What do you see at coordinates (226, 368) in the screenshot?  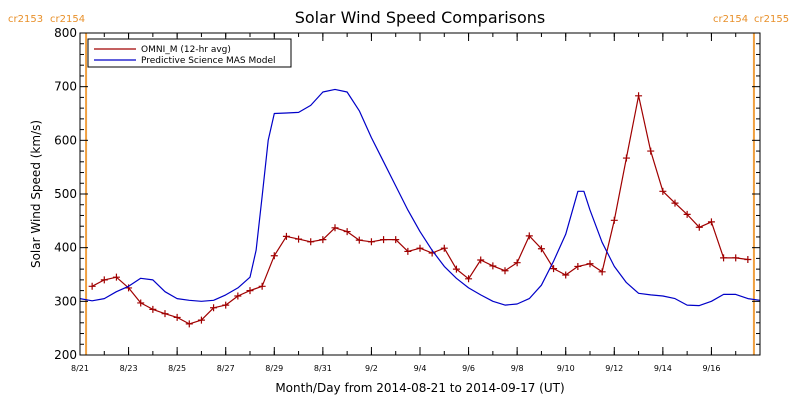 I see `x-tick-label: 8/27` at bounding box center [226, 368].